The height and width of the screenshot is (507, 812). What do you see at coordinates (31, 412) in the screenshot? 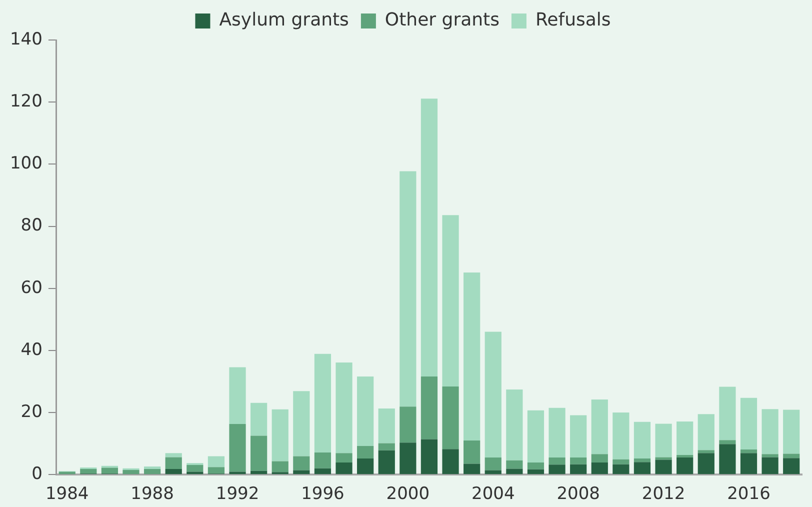
I see `y-tick-label: 20` at bounding box center [31, 412].